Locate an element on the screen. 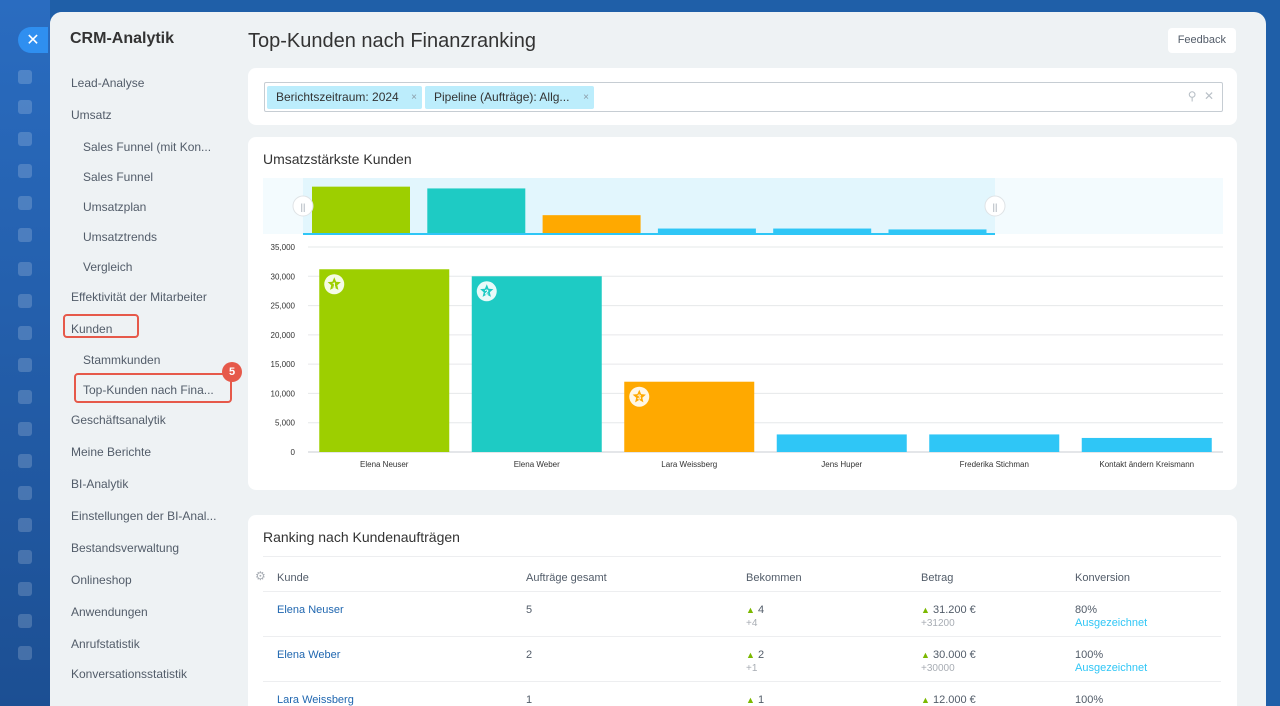 This screenshot has width=1280, height=706. orders-total: 5 is located at coordinates (529, 610).